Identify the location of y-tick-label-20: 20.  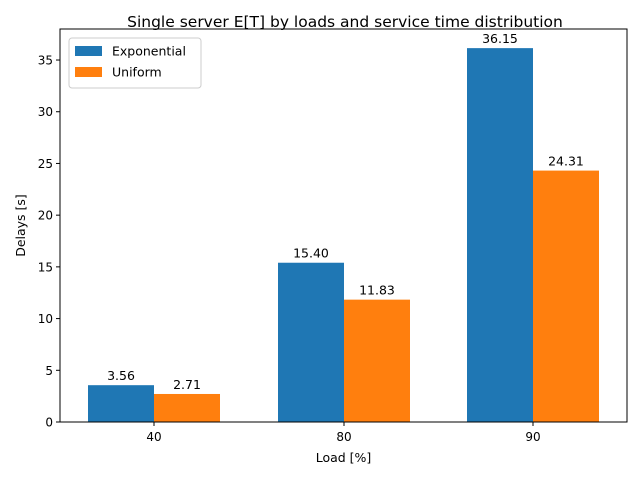
(45, 216).